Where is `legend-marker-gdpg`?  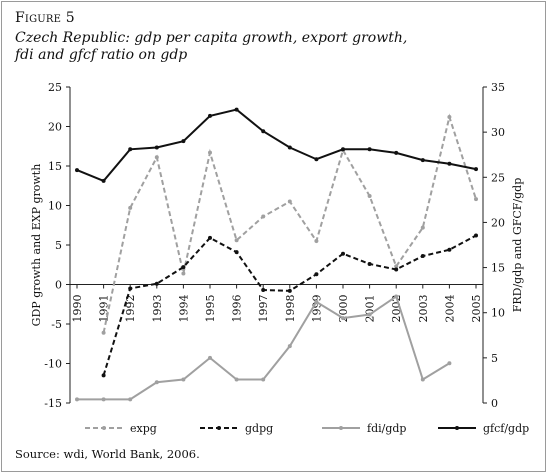 legend-marker-gdpg is located at coordinates (219, 428).